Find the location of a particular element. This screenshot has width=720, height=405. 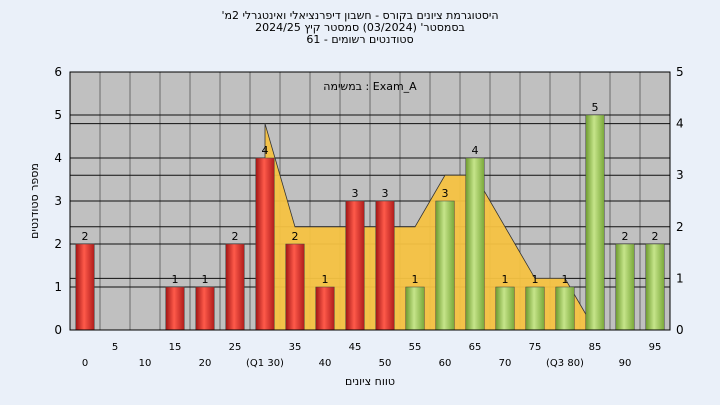

y2-tick-label: 0 is located at coordinates (680, 330).